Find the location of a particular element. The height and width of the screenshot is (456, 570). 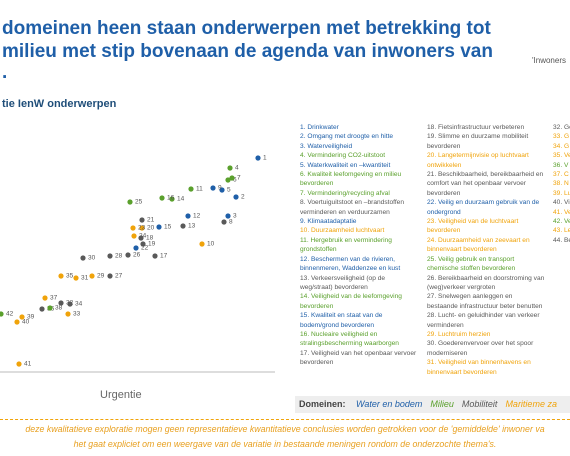

point-label: 42 is located at coordinates (10, 314).